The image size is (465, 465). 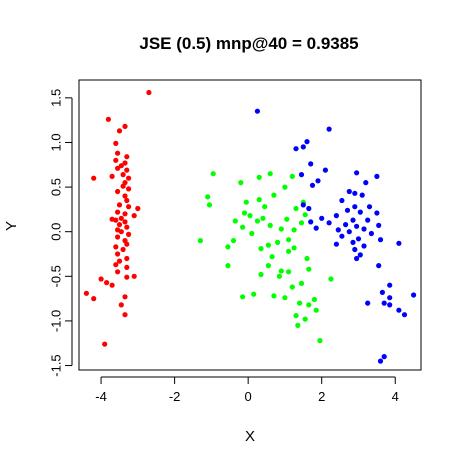 I want to click on x-axis: -4 -2 0 2 4, so click(x=247, y=390).